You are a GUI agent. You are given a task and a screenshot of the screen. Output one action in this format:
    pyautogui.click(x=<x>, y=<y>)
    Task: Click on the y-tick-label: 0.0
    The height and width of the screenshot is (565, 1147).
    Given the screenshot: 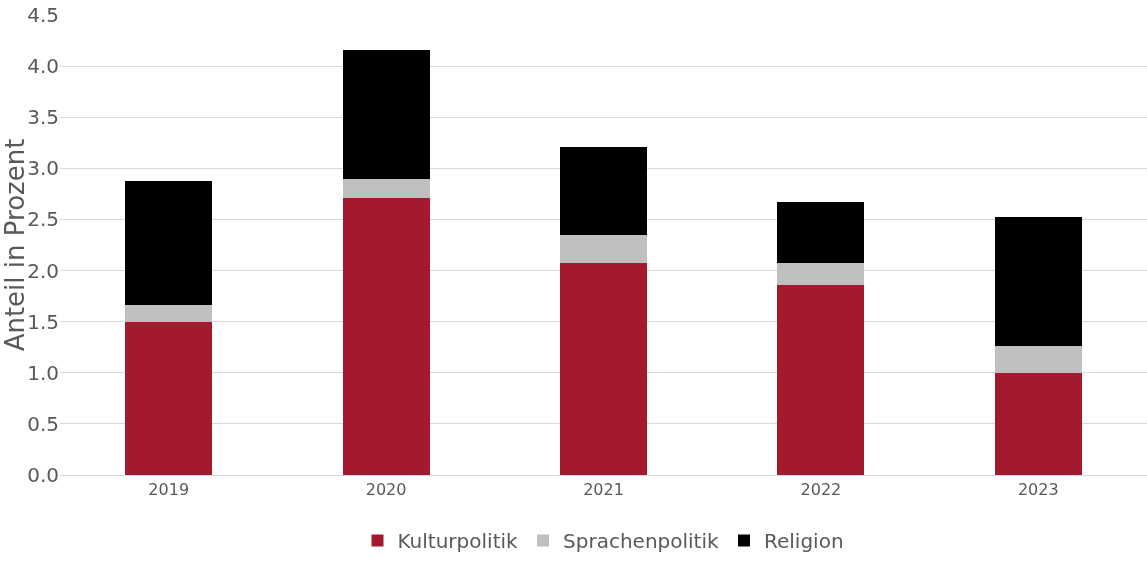 What is the action you would take?
    pyautogui.click(x=43, y=475)
    